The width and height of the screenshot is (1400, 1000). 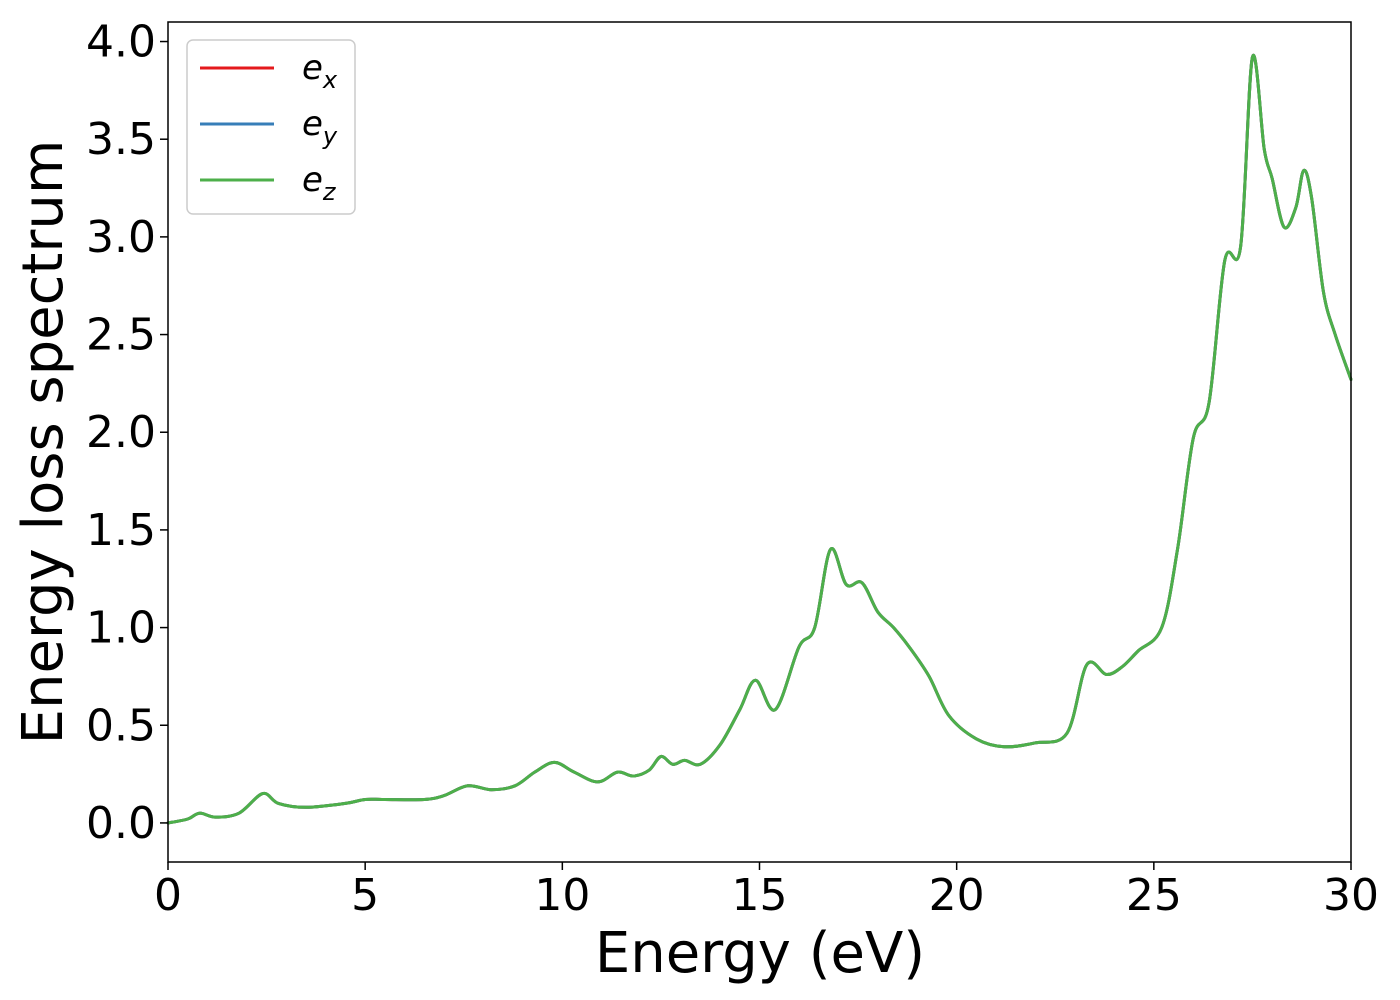 What do you see at coordinates (168, 895) in the screenshot?
I see `x-tick-label: 0` at bounding box center [168, 895].